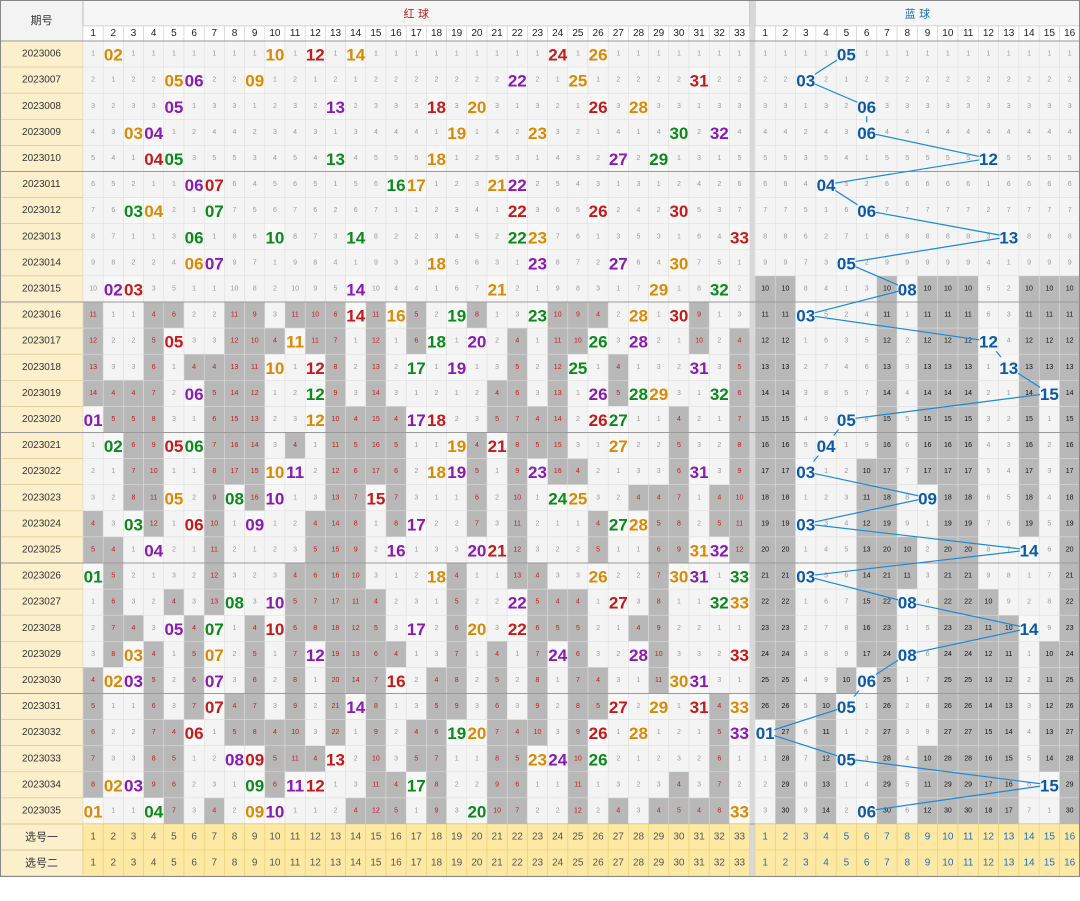 The width and height of the screenshot is (1080, 901). What do you see at coordinates (336, 576) in the screenshot?
I see `red-miss-value: 16` at bounding box center [336, 576].